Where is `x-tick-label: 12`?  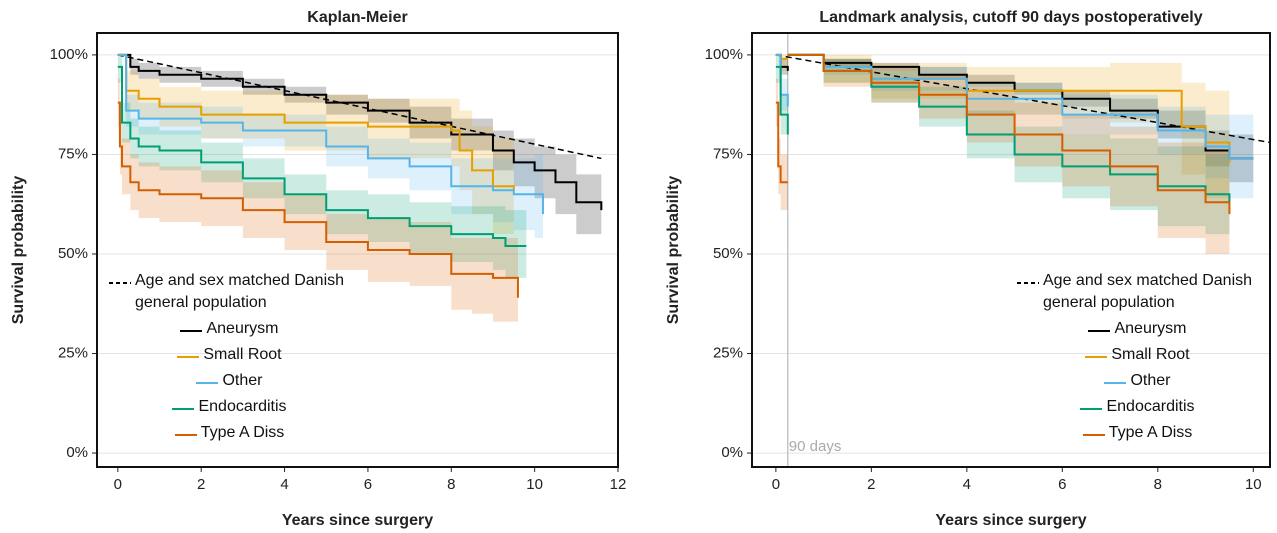
x-tick-label: 12 is located at coordinates (618, 484).